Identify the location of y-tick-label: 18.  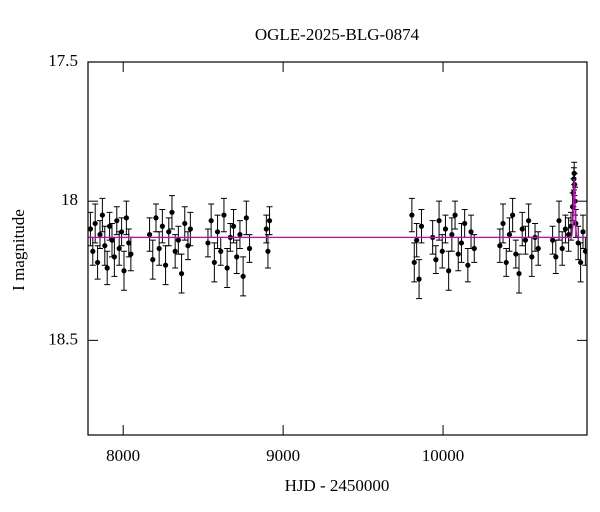
(69, 199).